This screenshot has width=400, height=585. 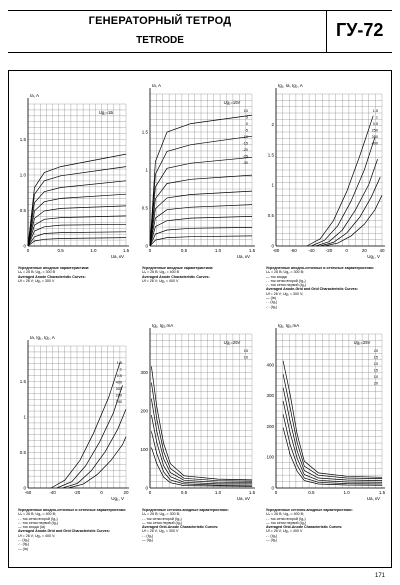 What do you see at coordinates (290, 85) in the screenshot?
I see `y-axis-label: Ig₁, Ia, Ig₂, A` at bounding box center [290, 85].